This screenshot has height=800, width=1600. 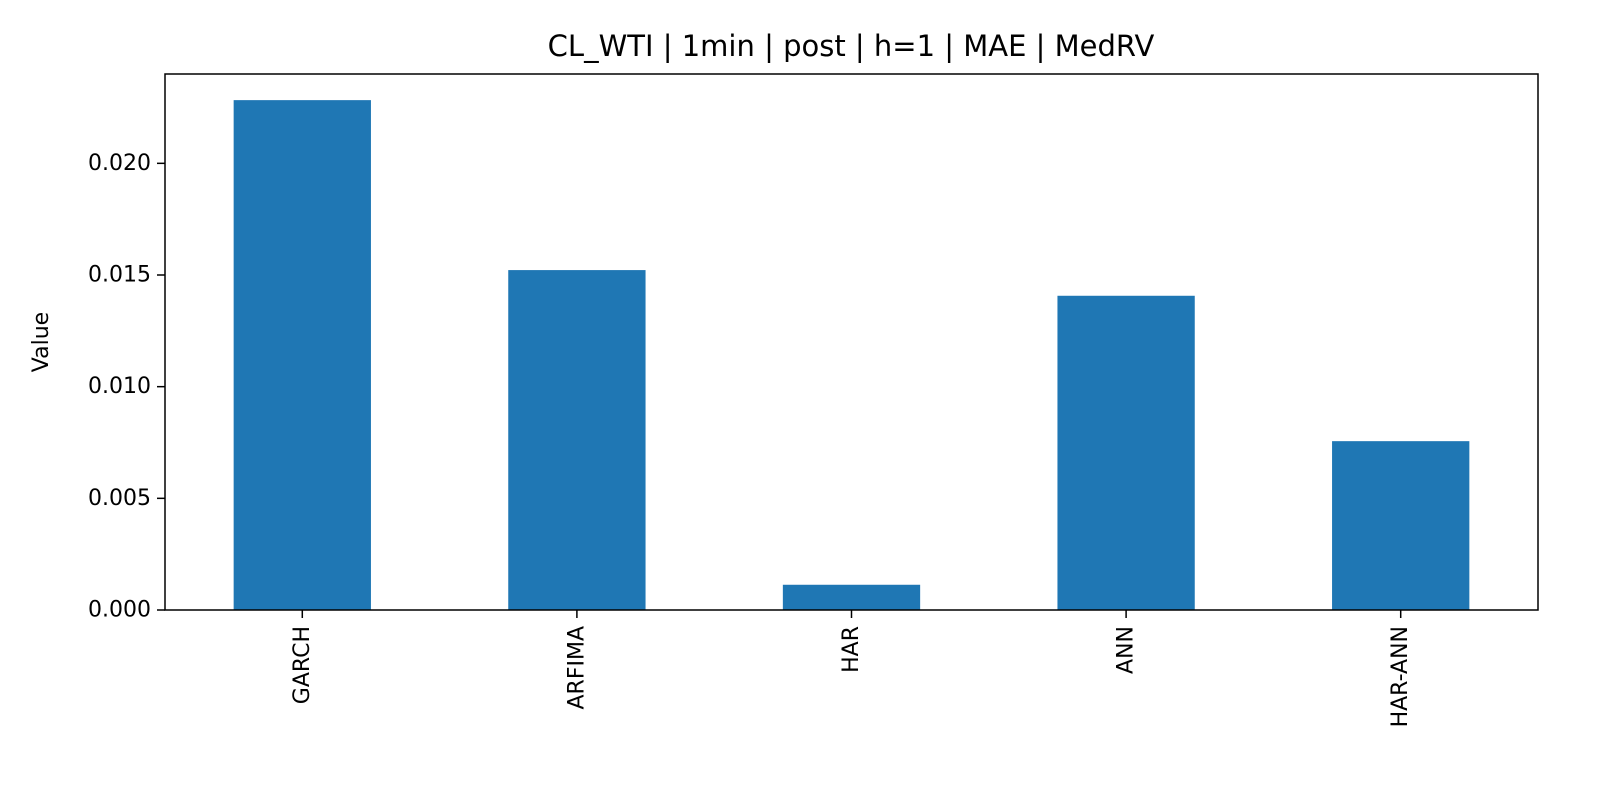 What do you see at coordinates (851, 597) in the screenshot?
I see `bar-har` at bounding box center [851, 597].